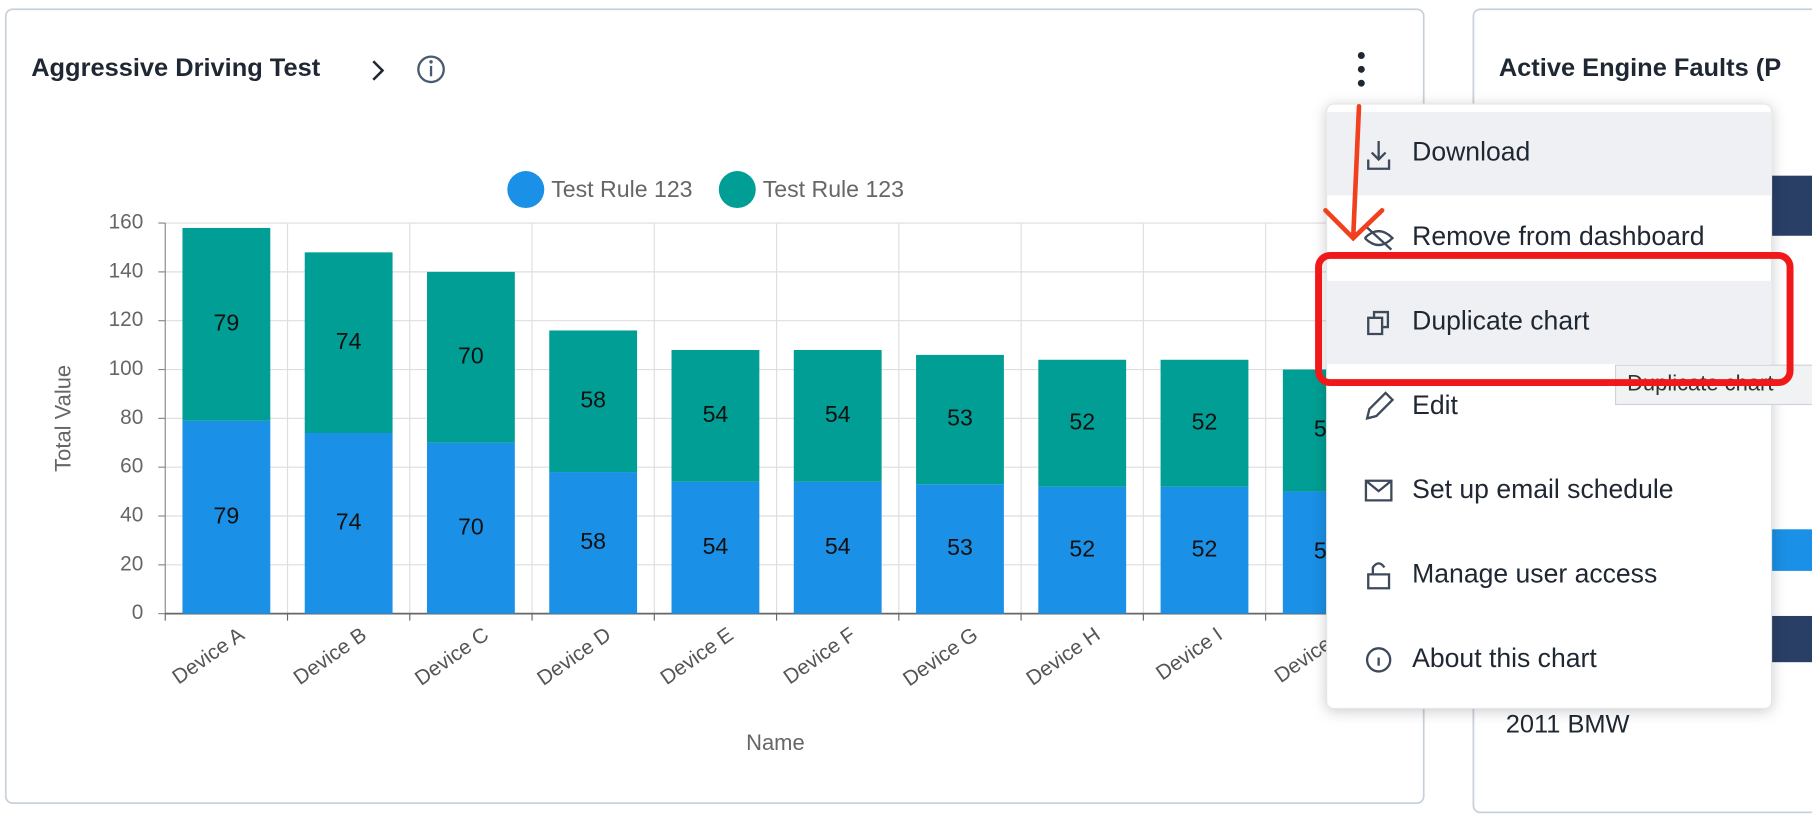 The width and height of the screenshot is (1812, 824). What do you see at coordinates (1380, 405) in the screenshot?
I see `edit-icon` at bounding box center [1380, 405].